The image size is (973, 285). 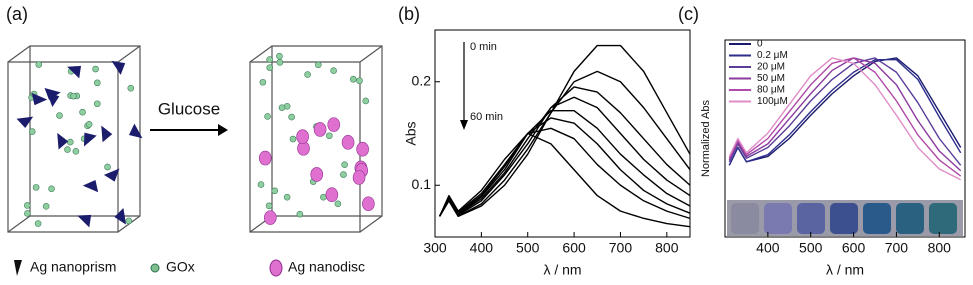 I want to click on y-axis-label: Normalized Abs, so click(x=706, y=138).